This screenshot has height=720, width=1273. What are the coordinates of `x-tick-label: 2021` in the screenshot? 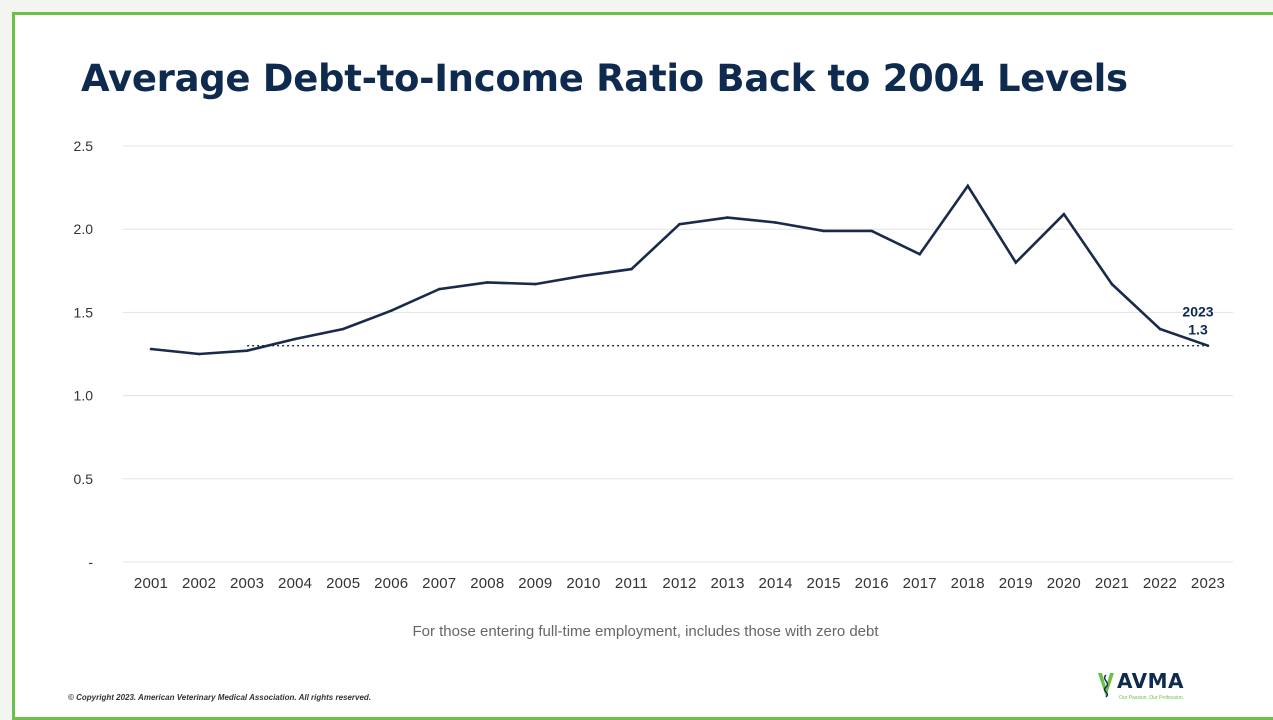 It's located at (1112, 583).